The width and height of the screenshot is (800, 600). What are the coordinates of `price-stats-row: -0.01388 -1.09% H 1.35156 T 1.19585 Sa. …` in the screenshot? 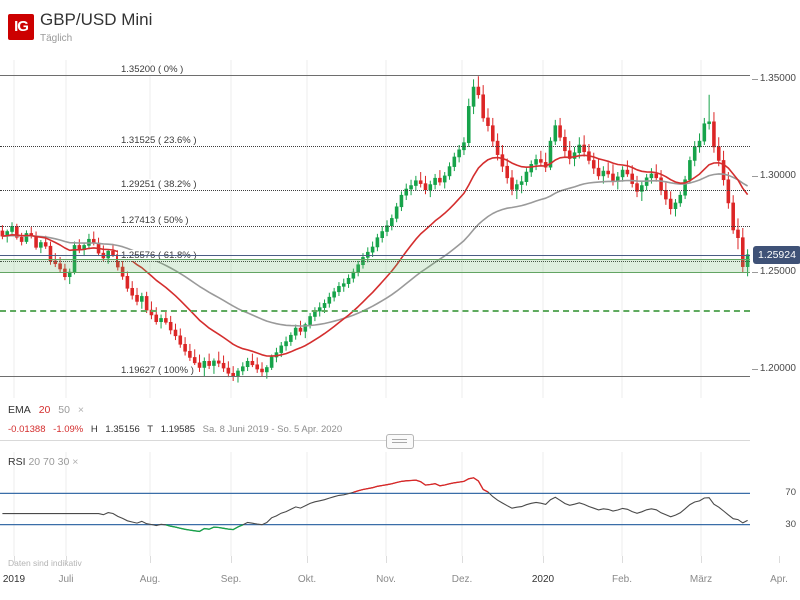 It's located at (177, 429).